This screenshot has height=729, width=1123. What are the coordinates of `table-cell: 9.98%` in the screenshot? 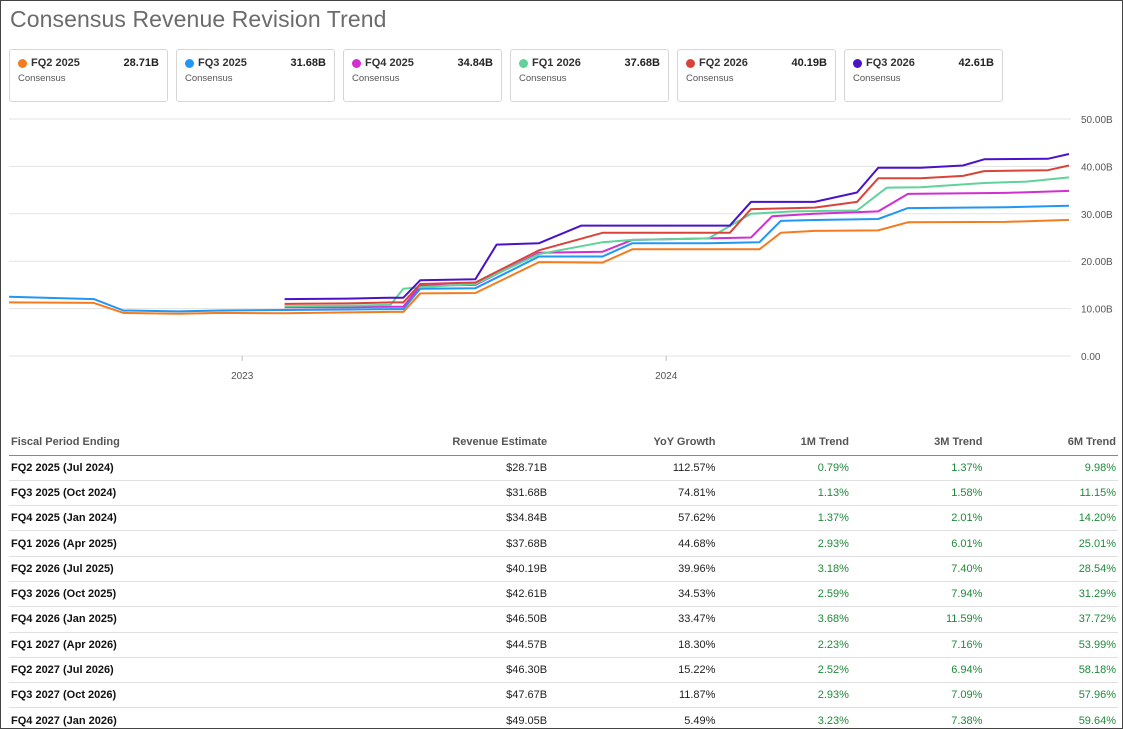 It's located at (1051, 468).